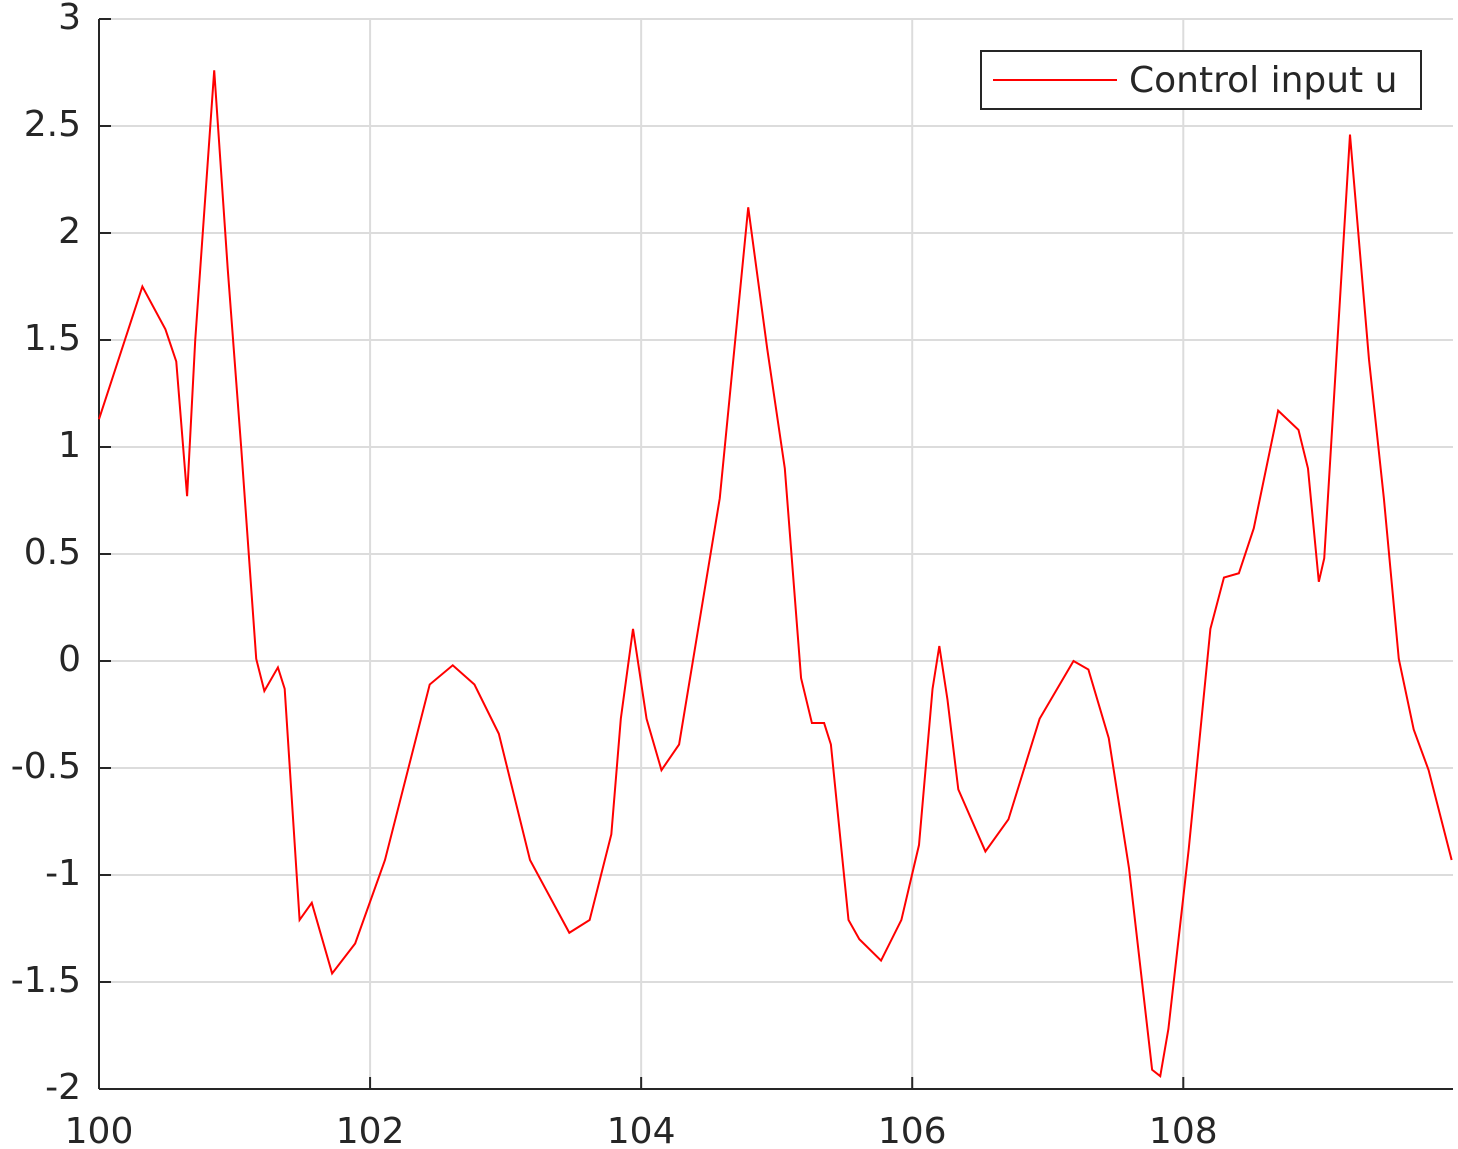  What do you see at coordinates (1263, 80) in the screenshot?
I see `legend-label: Control input u` at bounding box center [1263, 80].